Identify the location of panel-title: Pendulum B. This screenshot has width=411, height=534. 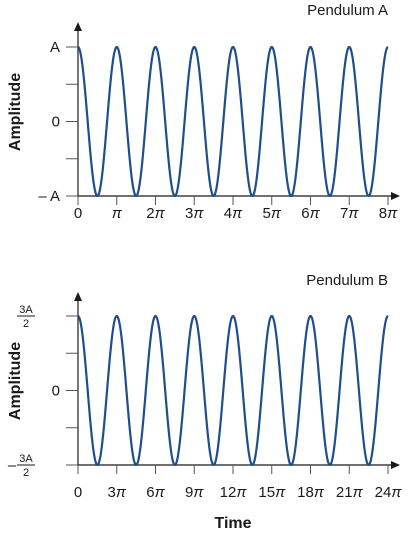
(347, 280).